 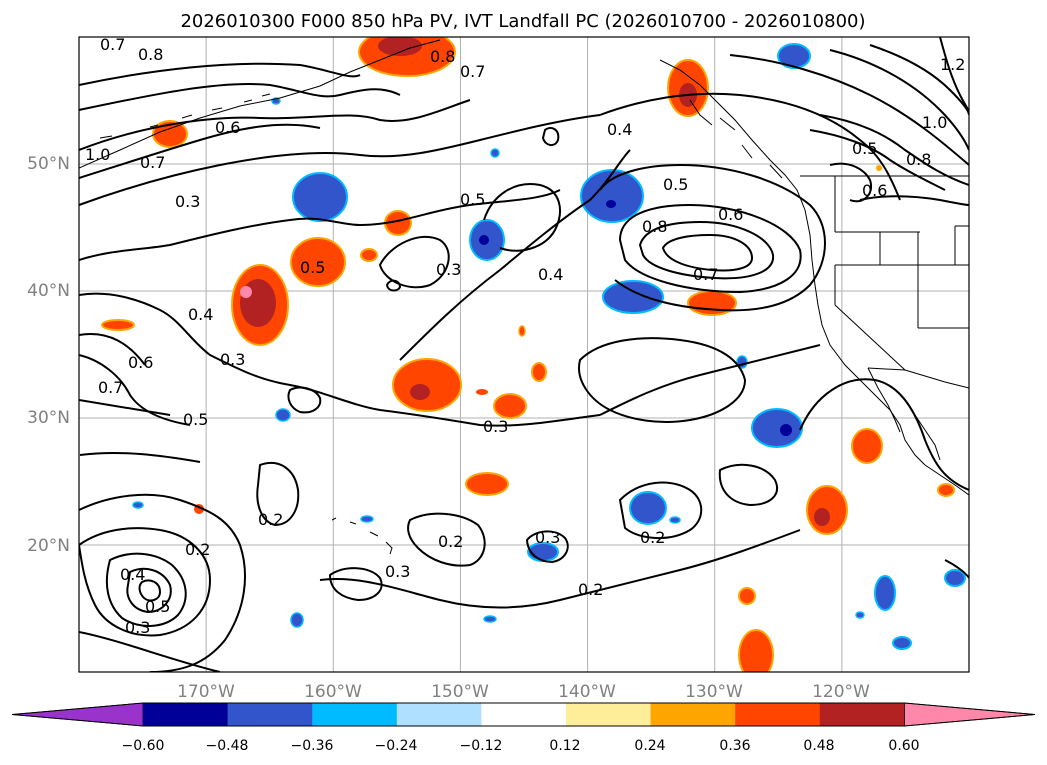 I want to click on colorbar-tick-label: 0.48, so click(x=818, y=746).